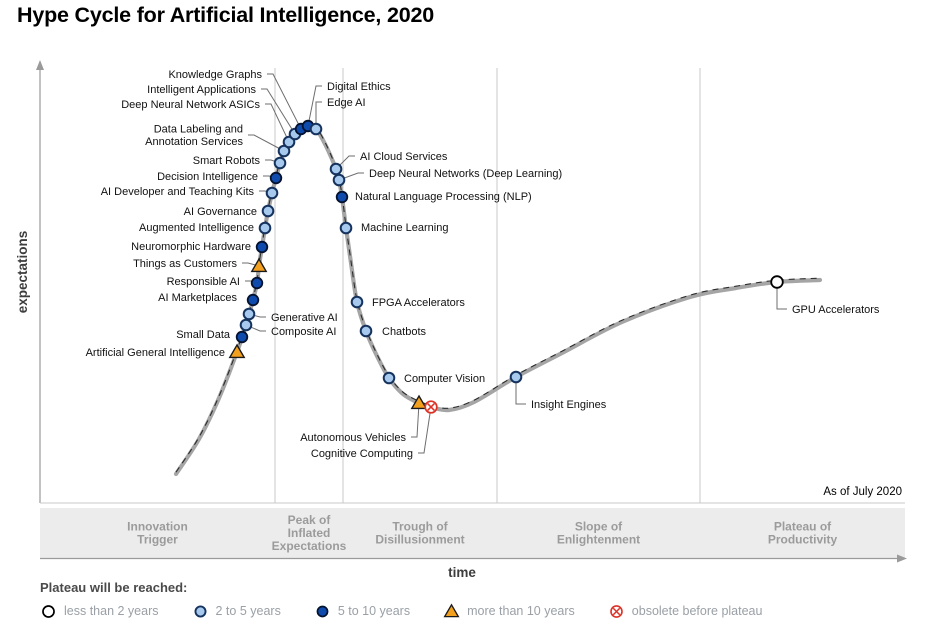  Describe the element at coordinates (272, 193) in the screenshot. I see `point-ai-developer-and-teaching-kits` at that location.